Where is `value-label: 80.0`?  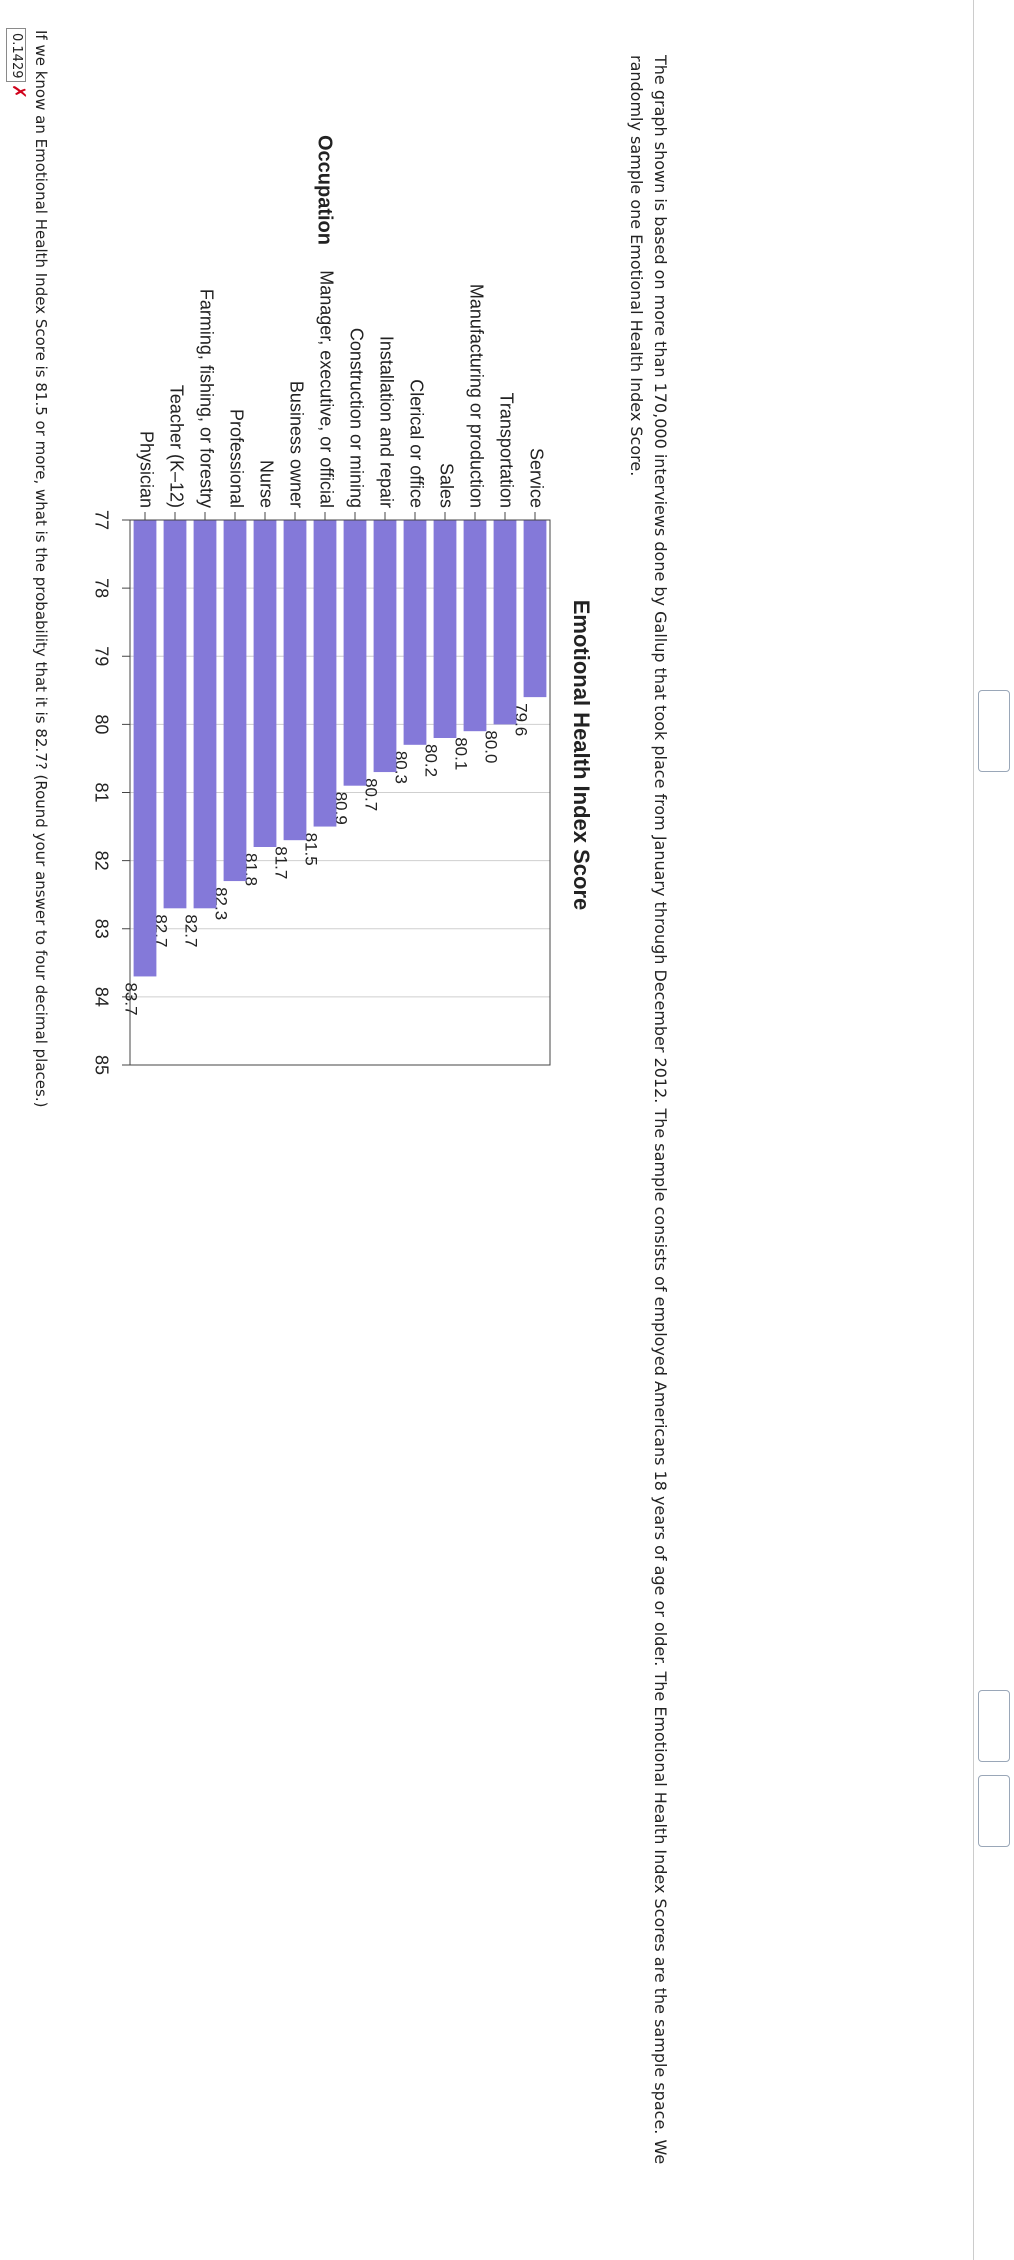 value-label: 80.0 is located at coordinates (491, 746).